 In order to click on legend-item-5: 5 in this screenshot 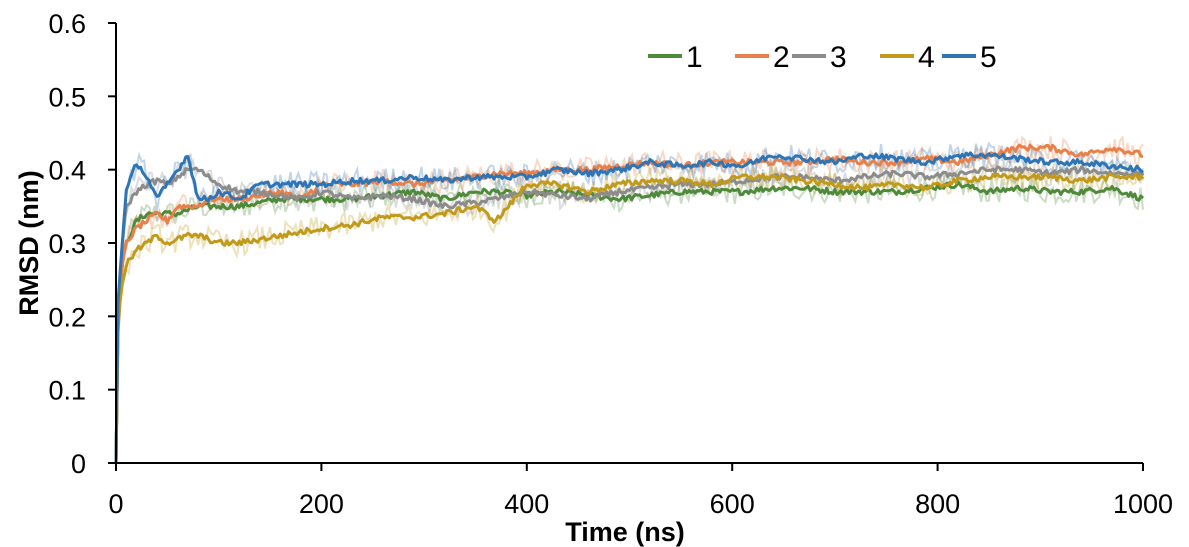, I will do `click(969, 57)`.